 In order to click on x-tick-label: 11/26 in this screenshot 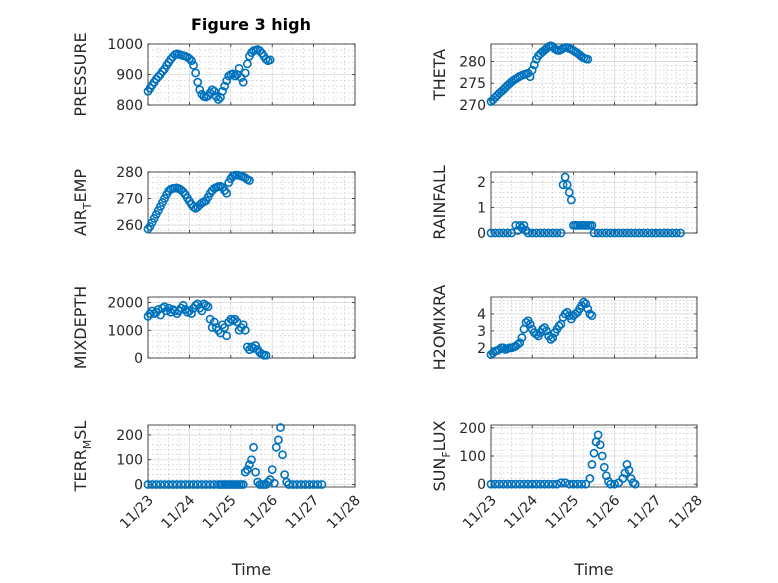, I will do `click(604, 512)`.